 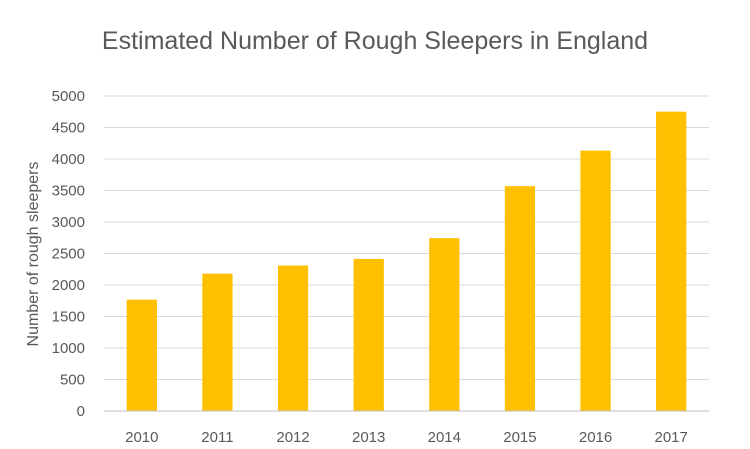 I want to click on x-tick-label: 2011, so click(x=217, y=437).